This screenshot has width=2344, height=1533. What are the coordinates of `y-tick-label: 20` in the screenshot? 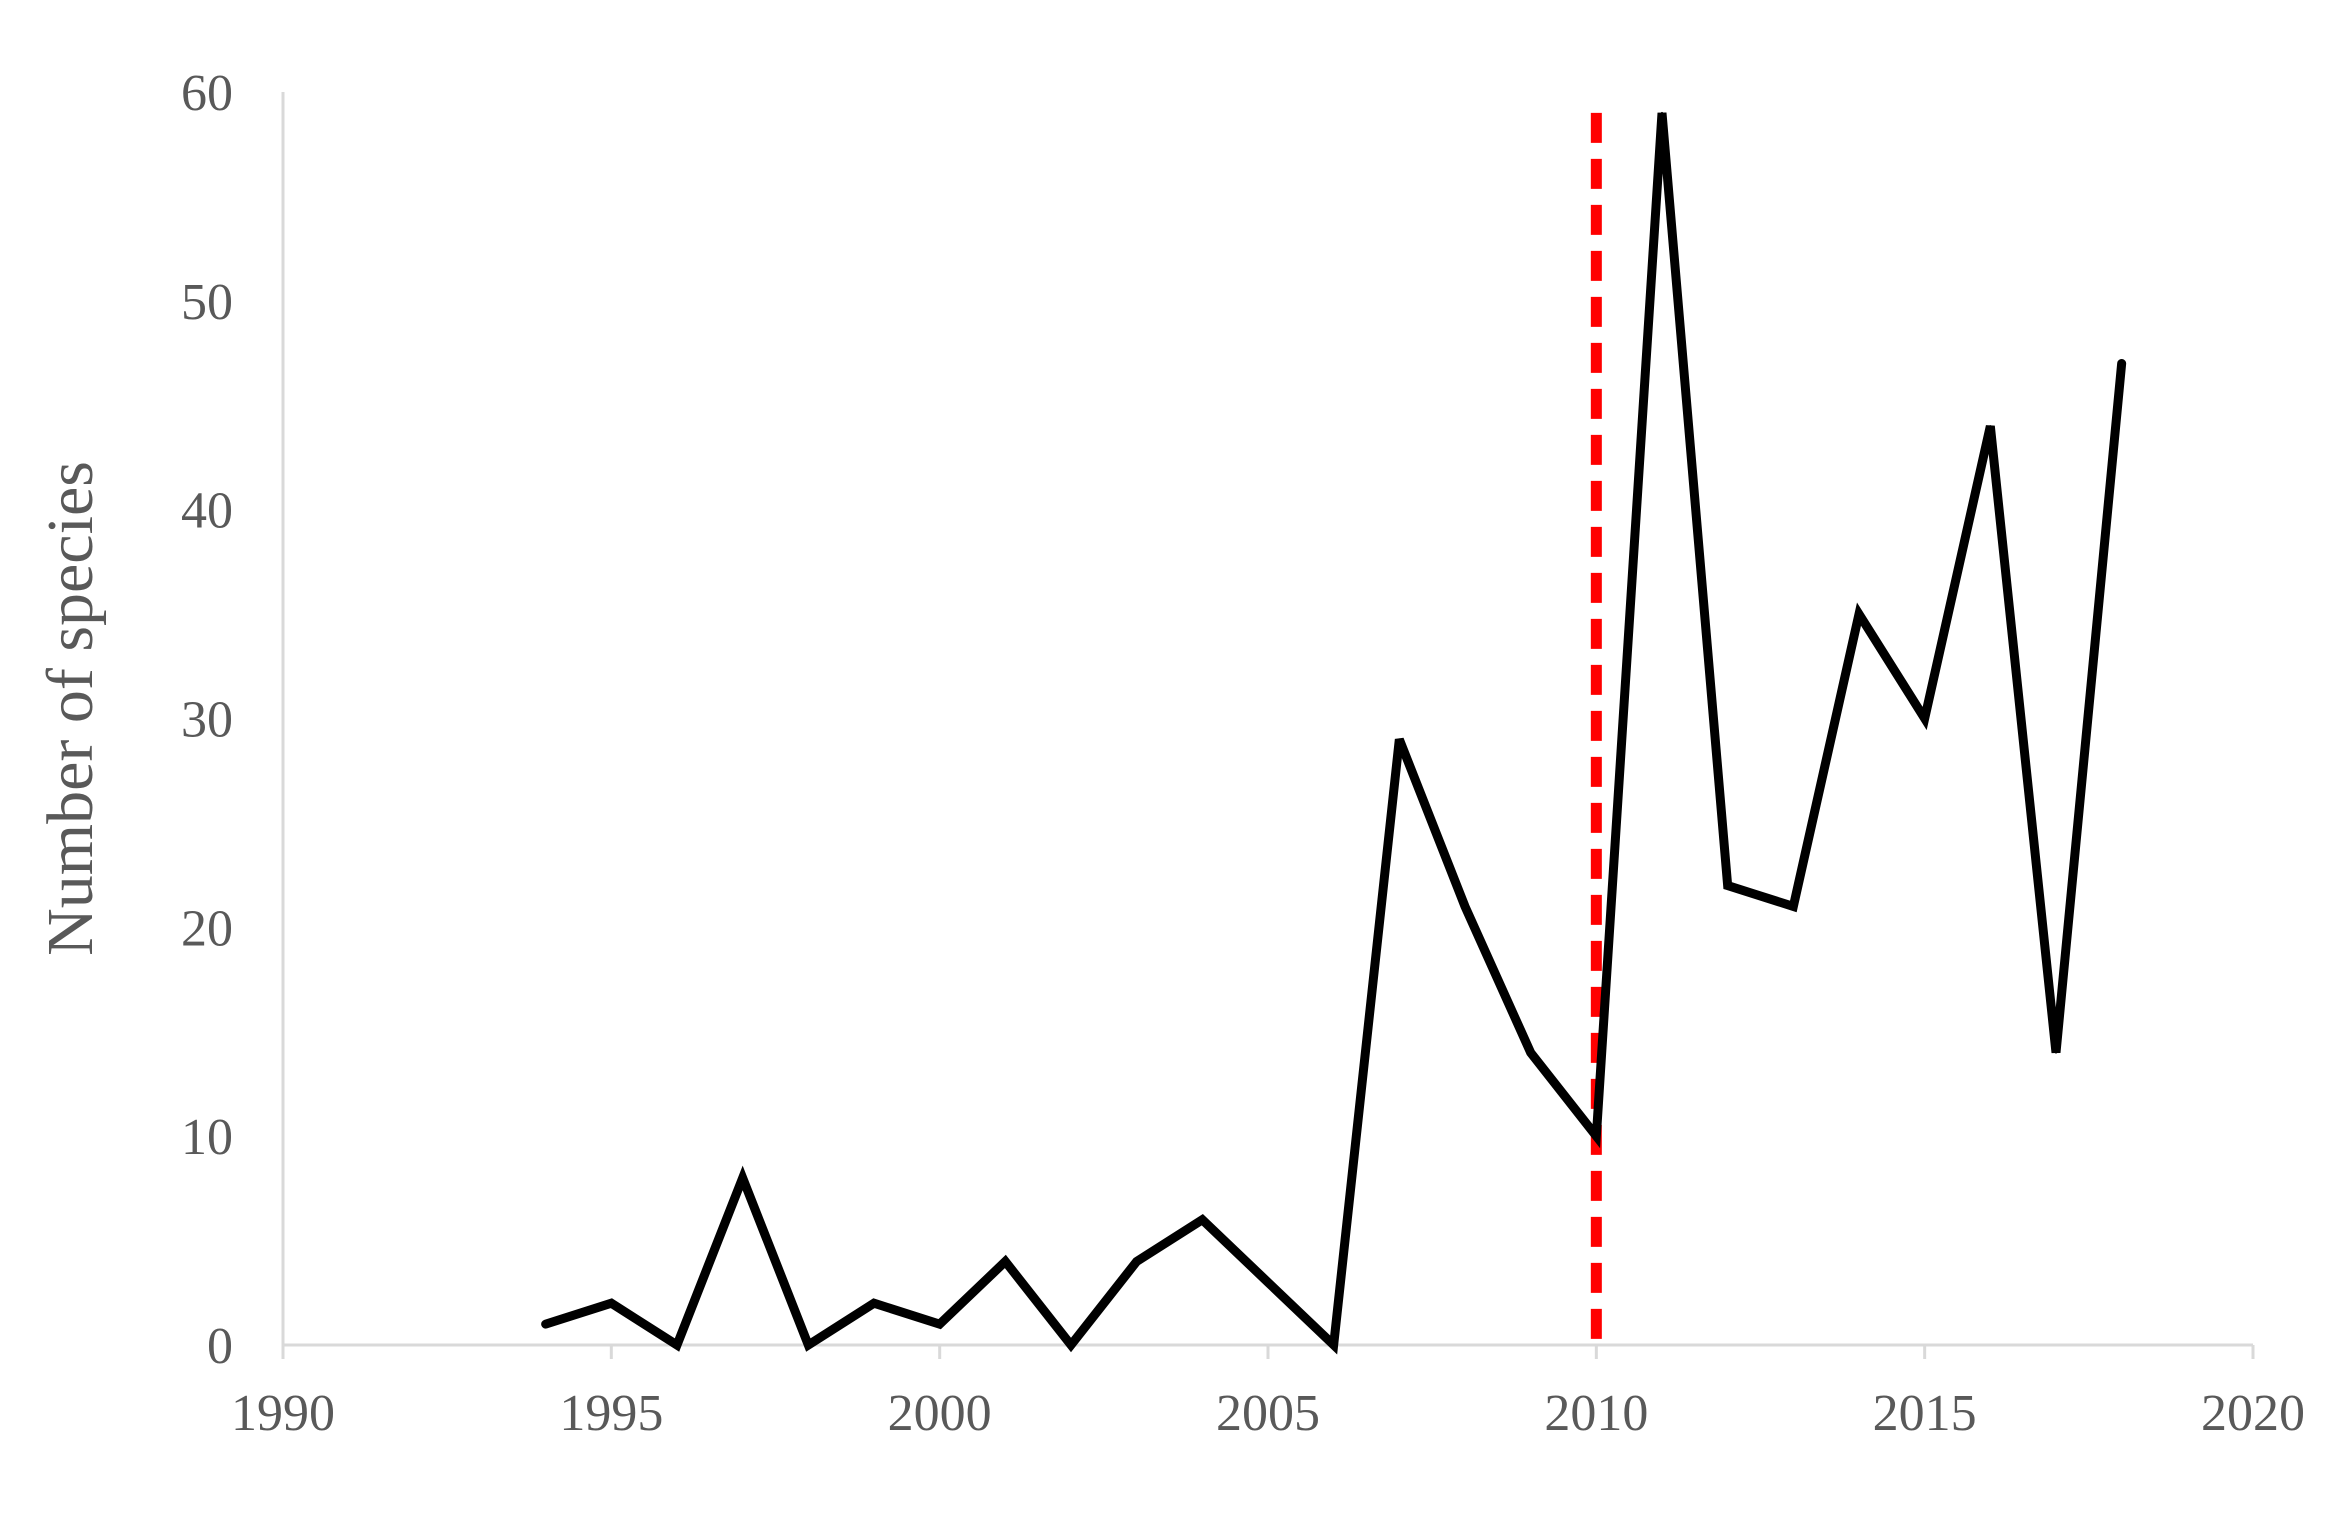 It's located at (207, 928).